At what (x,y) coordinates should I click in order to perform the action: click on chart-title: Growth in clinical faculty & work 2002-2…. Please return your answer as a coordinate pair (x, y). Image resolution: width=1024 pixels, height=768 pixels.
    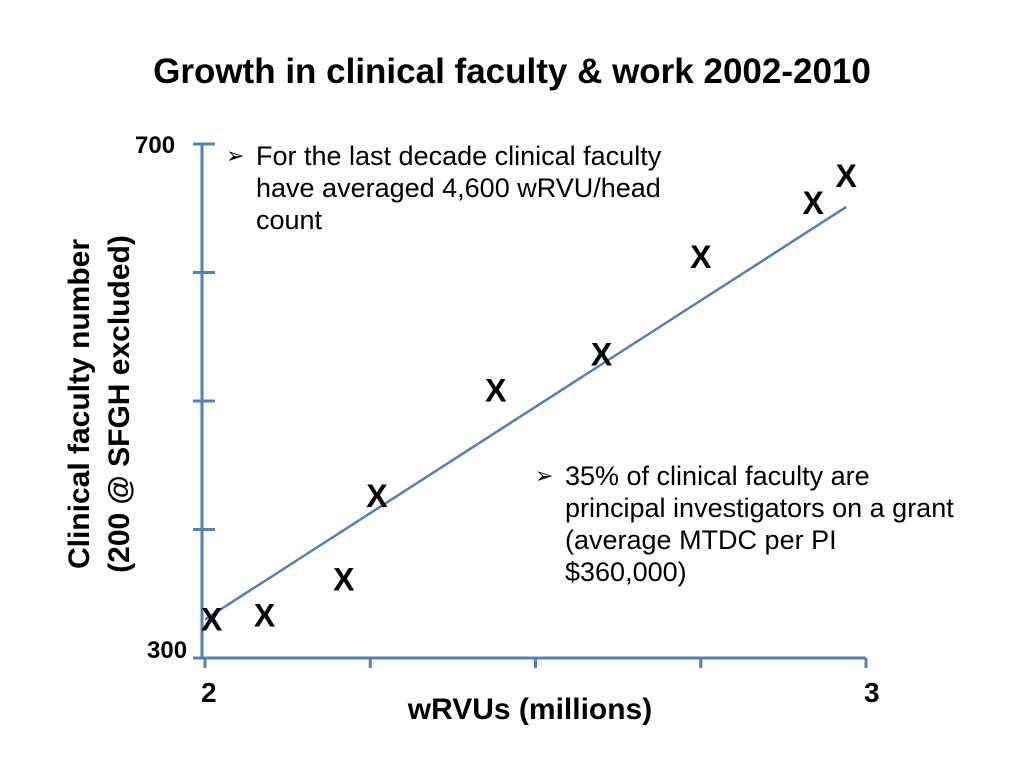
    Looking at the image, I should click on (512, 71).